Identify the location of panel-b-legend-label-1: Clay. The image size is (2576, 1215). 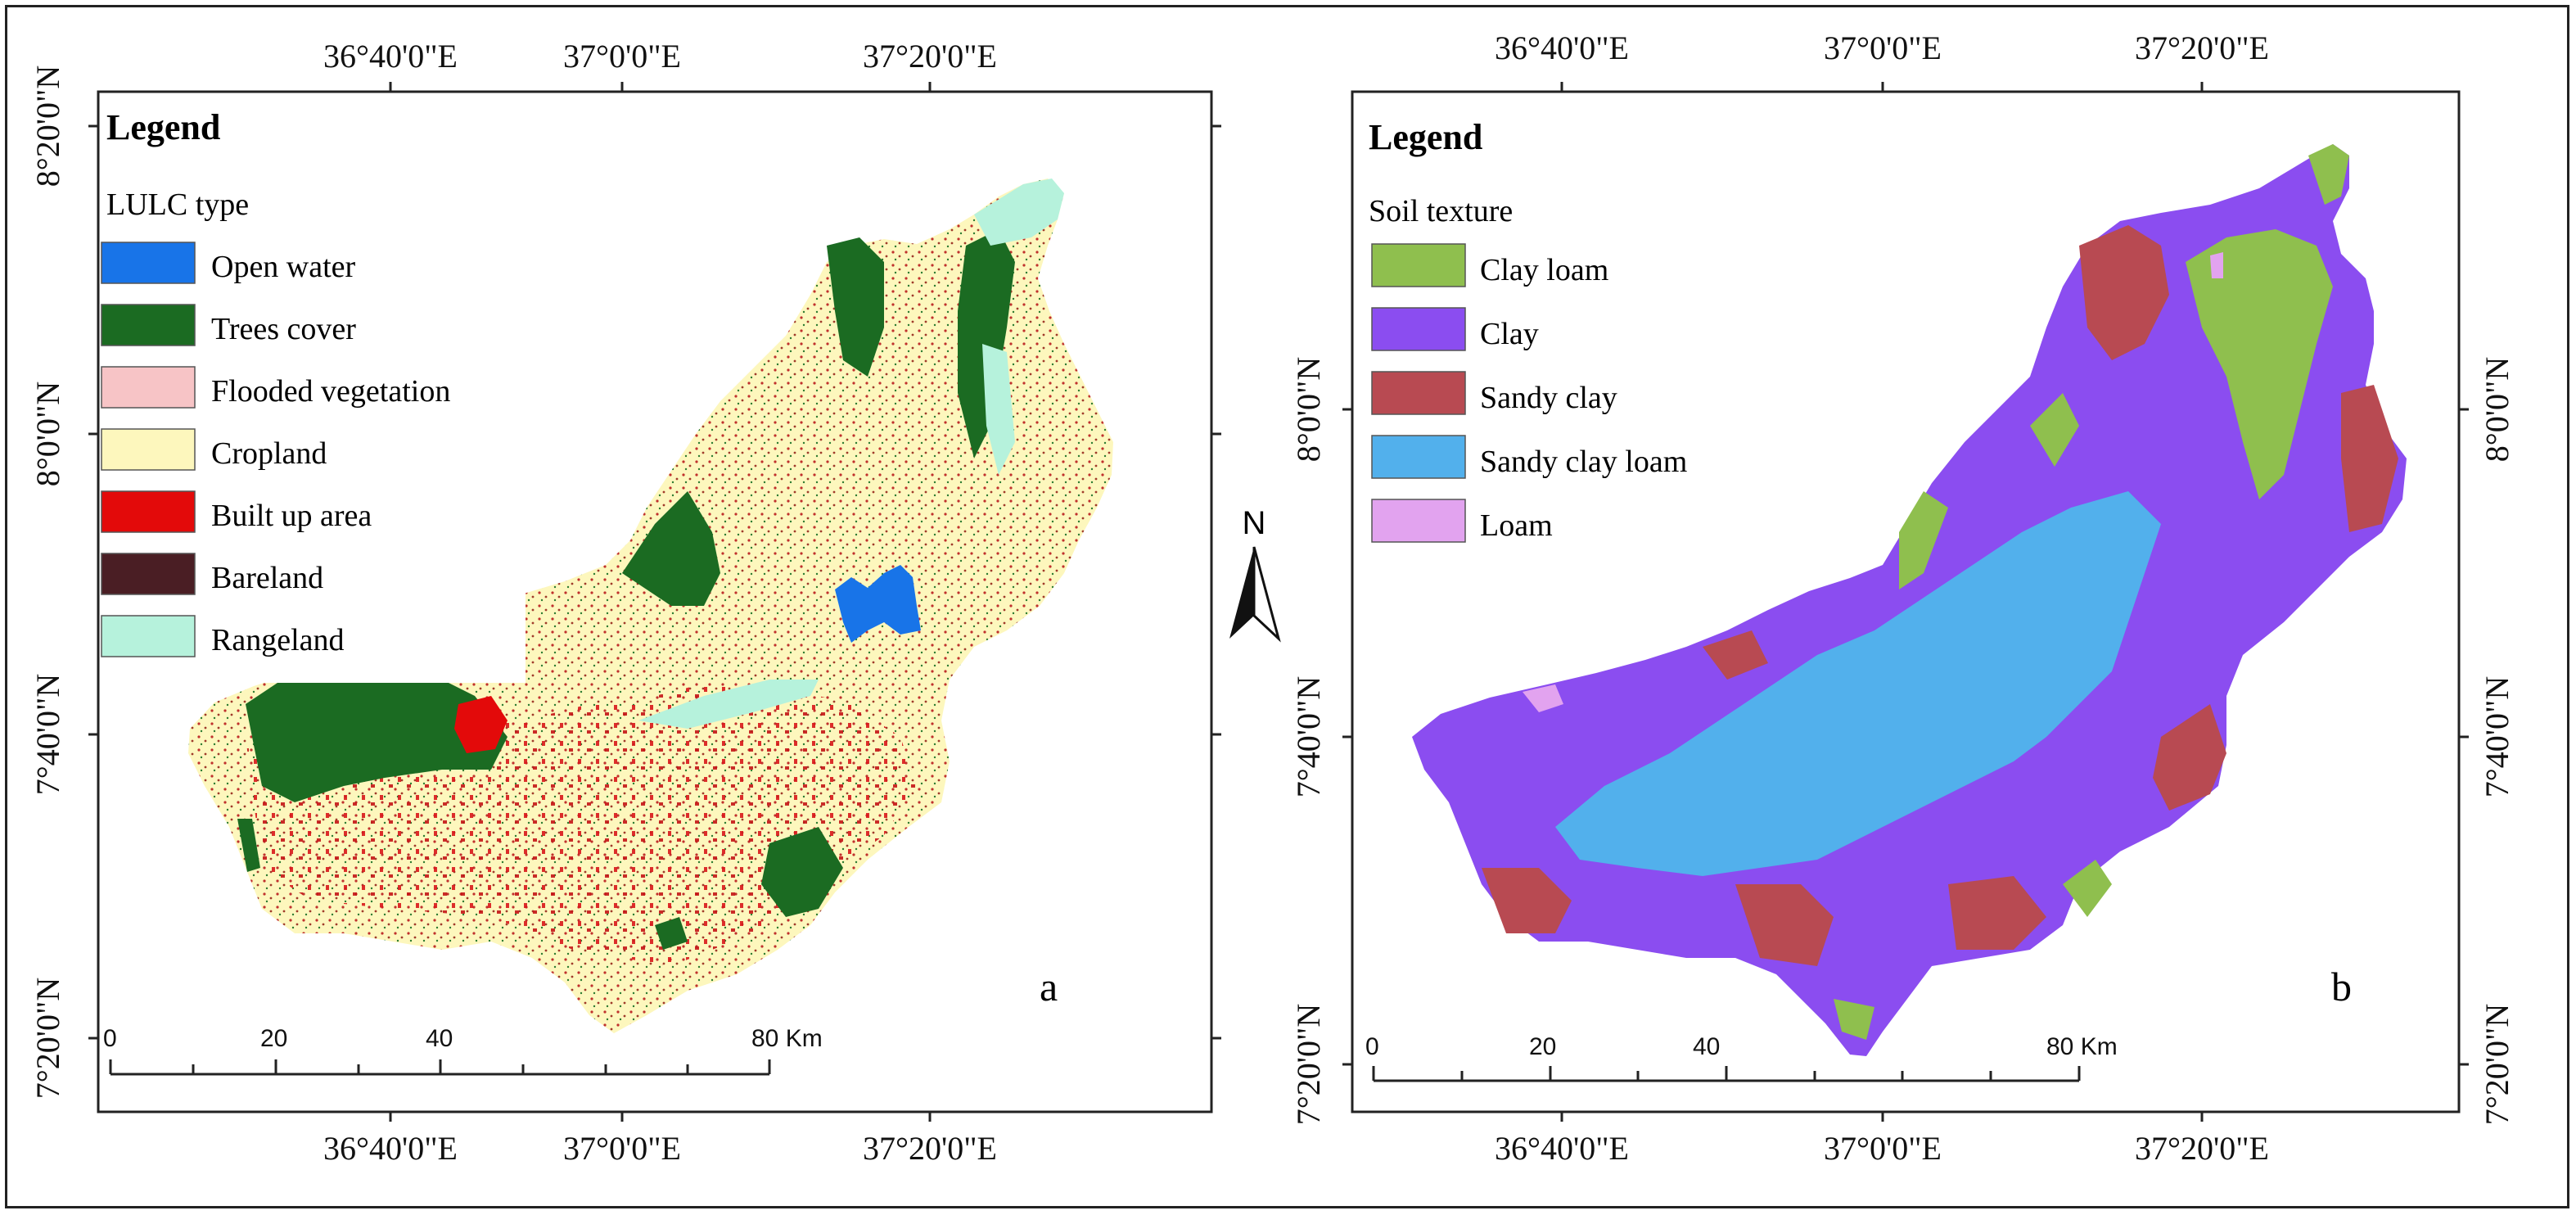
(1509, 334).